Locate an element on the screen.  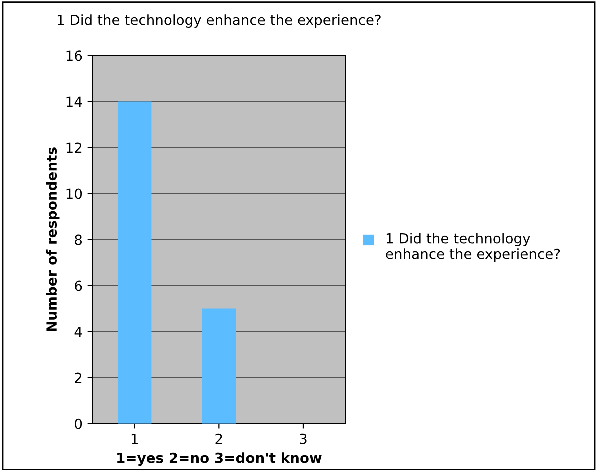
y-tick-label: 12 is located at coordinates (74, 148).